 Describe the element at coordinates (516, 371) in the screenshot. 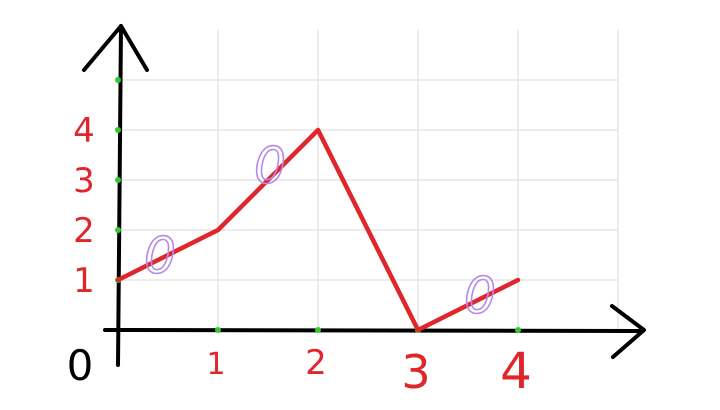

I see `x-tick-label: 4` at that location.